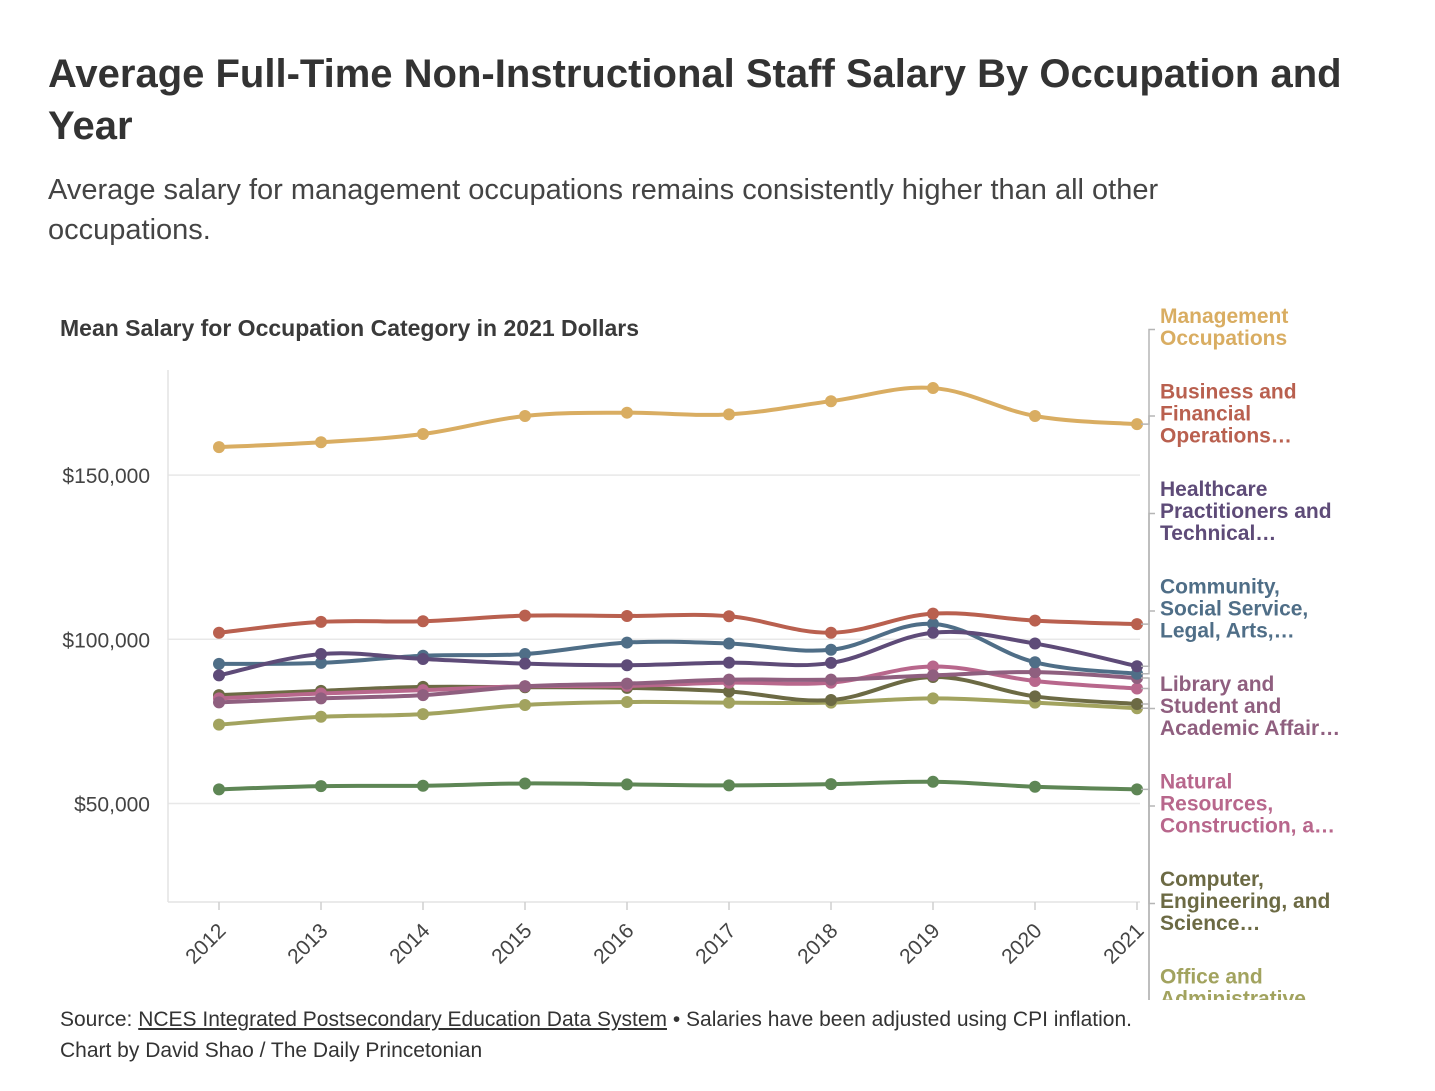 The image size is (1435, 1091). Describe the element at coordinates (423, 785) in the screenshot. I see `data-point-service-occupations-2014` at that location.